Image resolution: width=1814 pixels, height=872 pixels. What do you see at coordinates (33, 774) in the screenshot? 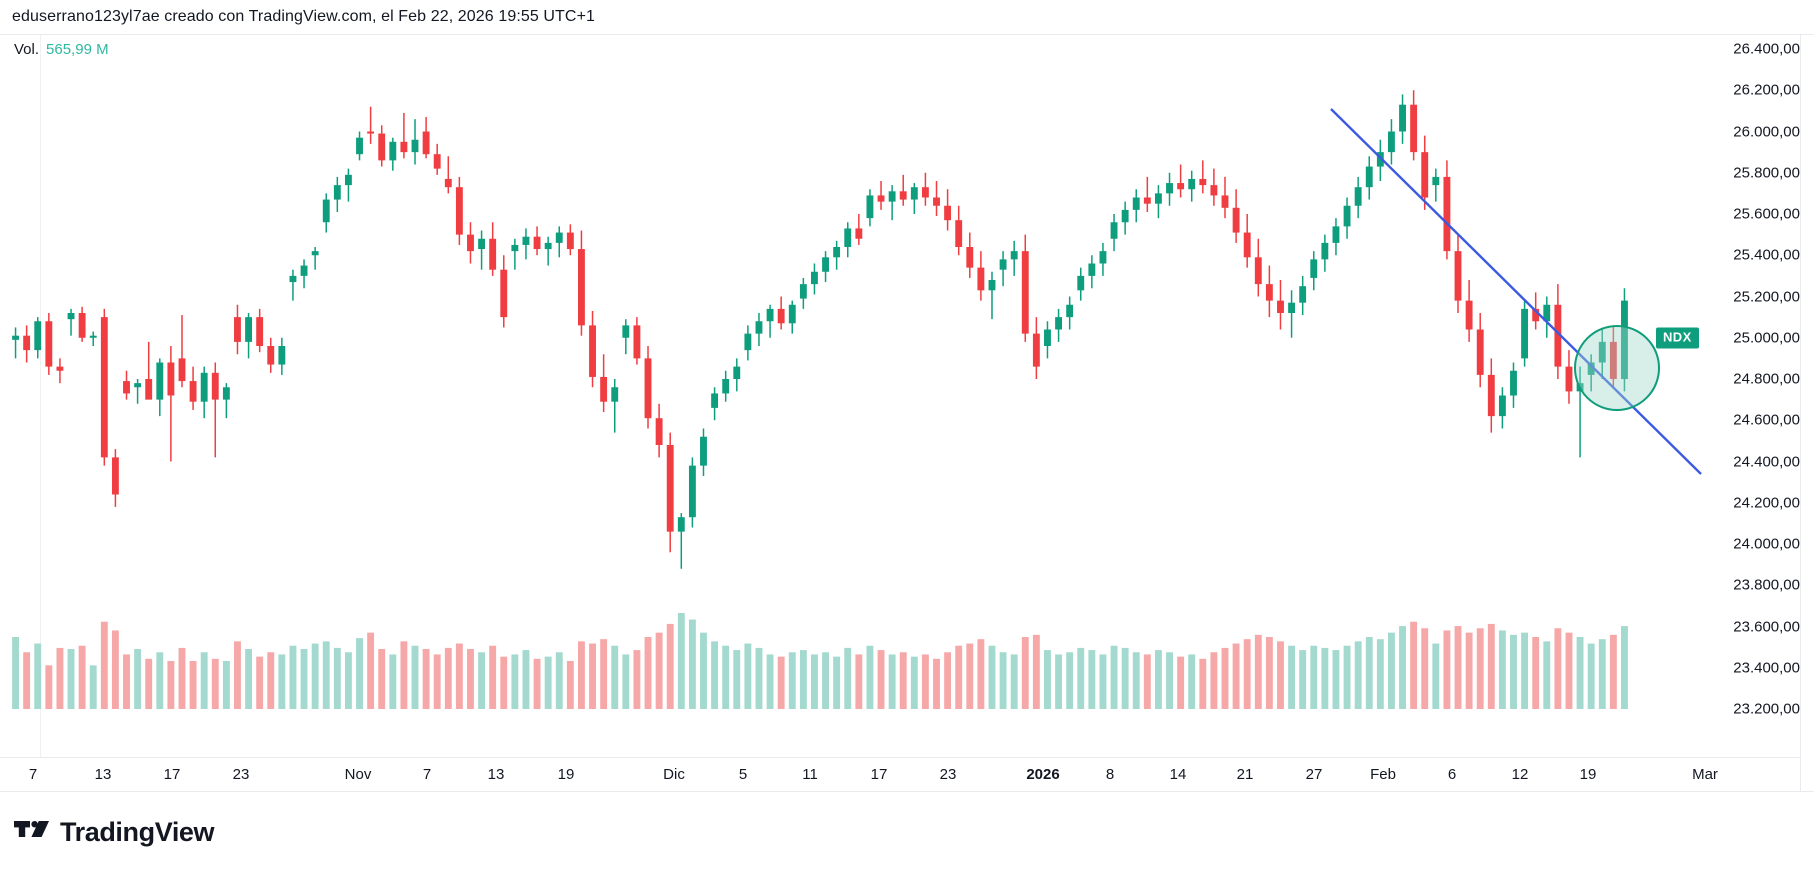
I see `time-axis-tick: 7` at bounding box center [33, 774].